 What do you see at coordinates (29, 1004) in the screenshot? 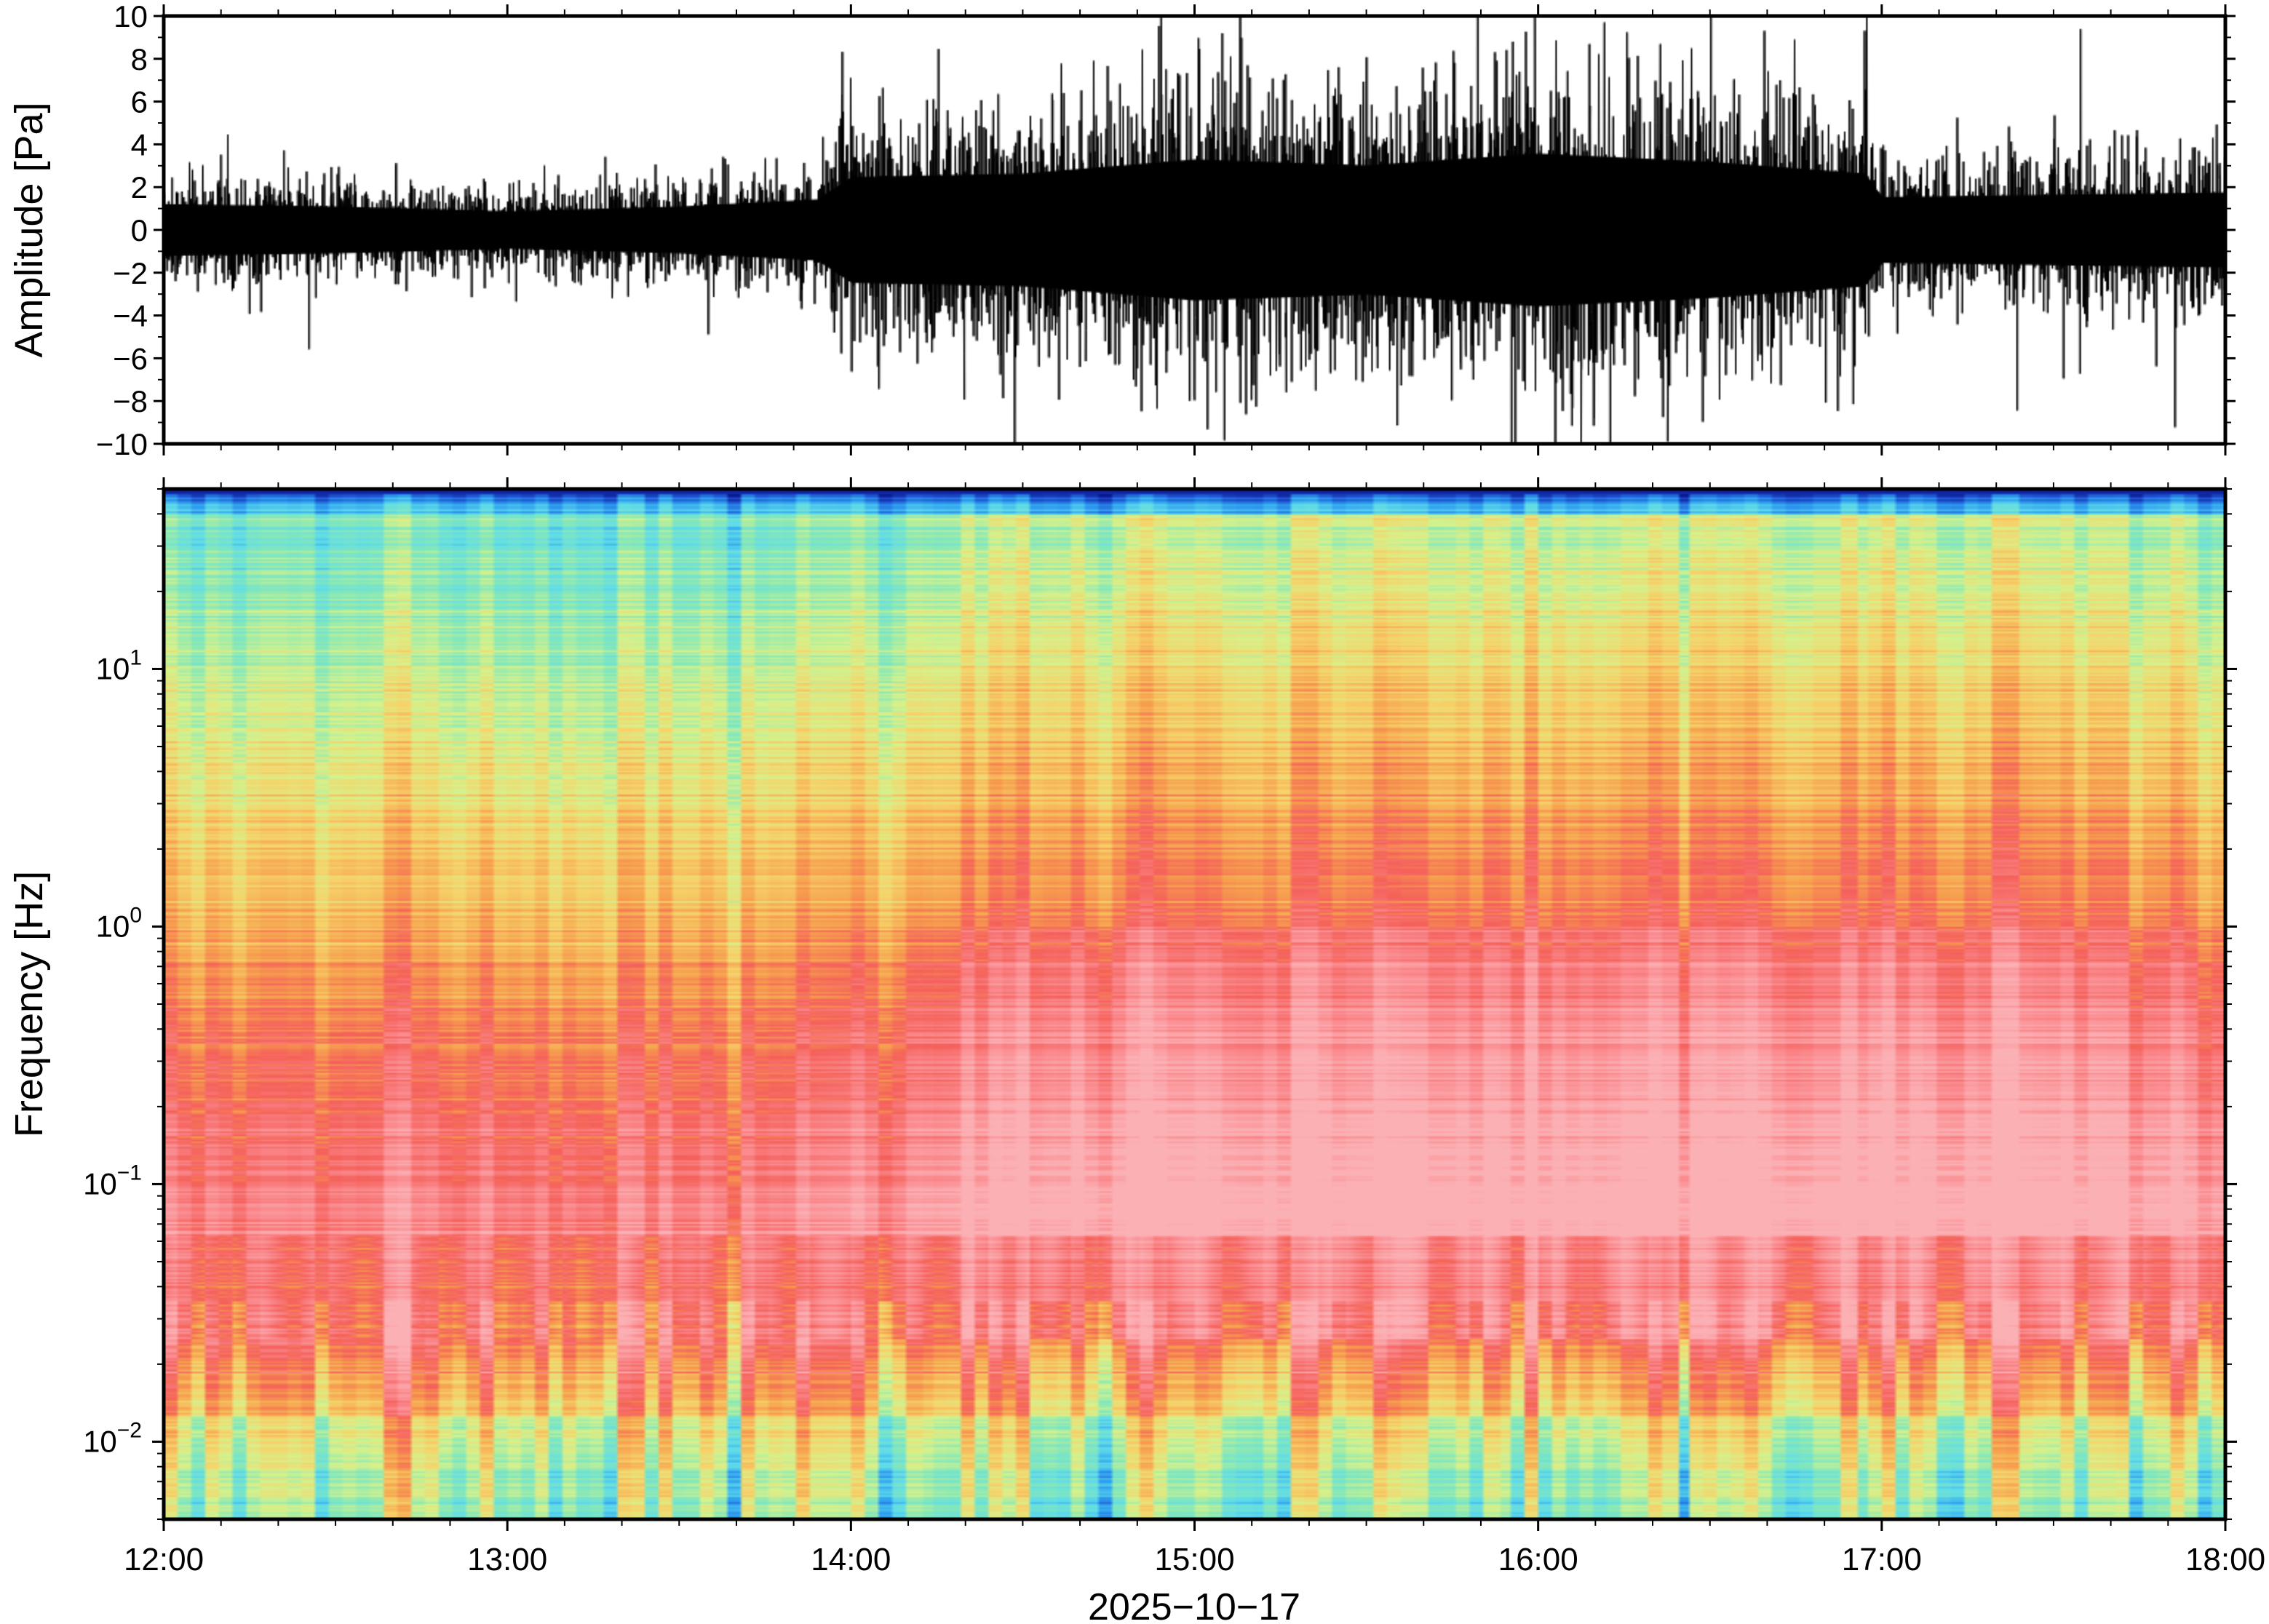
I see `frequency-axis-label: Frequency [Hz]` at bounding box center [29, 1004].